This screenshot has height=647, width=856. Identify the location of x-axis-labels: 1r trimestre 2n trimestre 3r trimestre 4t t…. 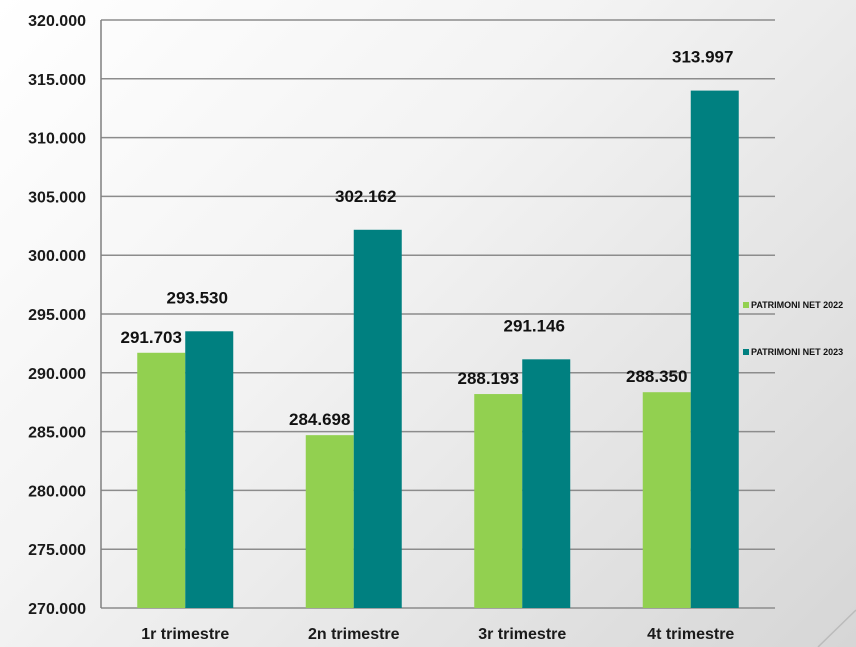
(437, 634).